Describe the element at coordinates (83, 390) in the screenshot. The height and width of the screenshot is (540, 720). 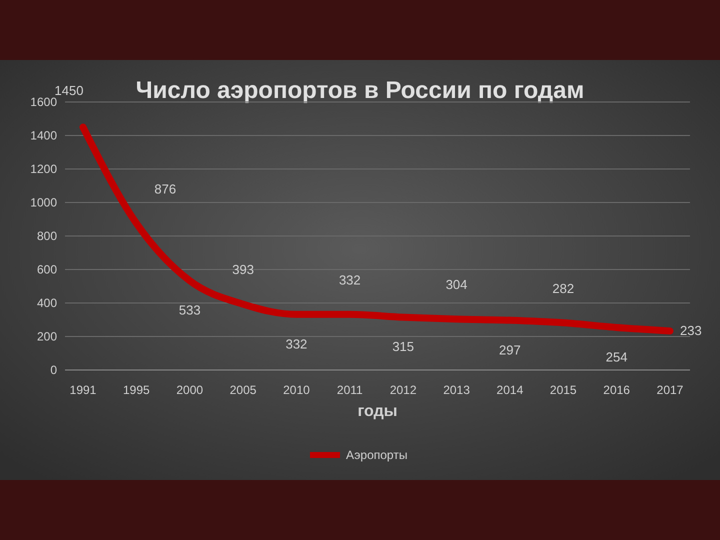
I see `x-tick-label: 1991` at that location.